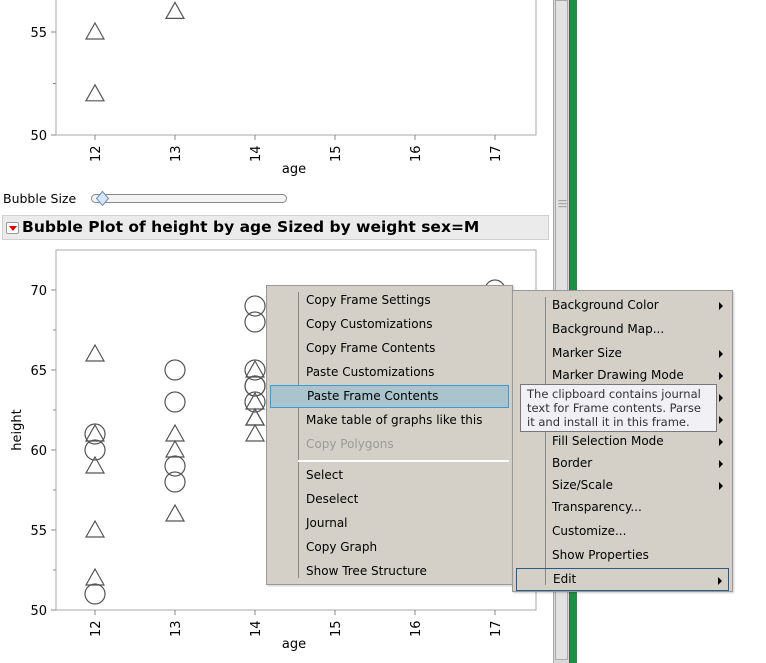 This screenshot has height=663, width=766. Describe the element at coordinates (572, 463) in the screenshot. I see `menu-item-label: Border` at that location.